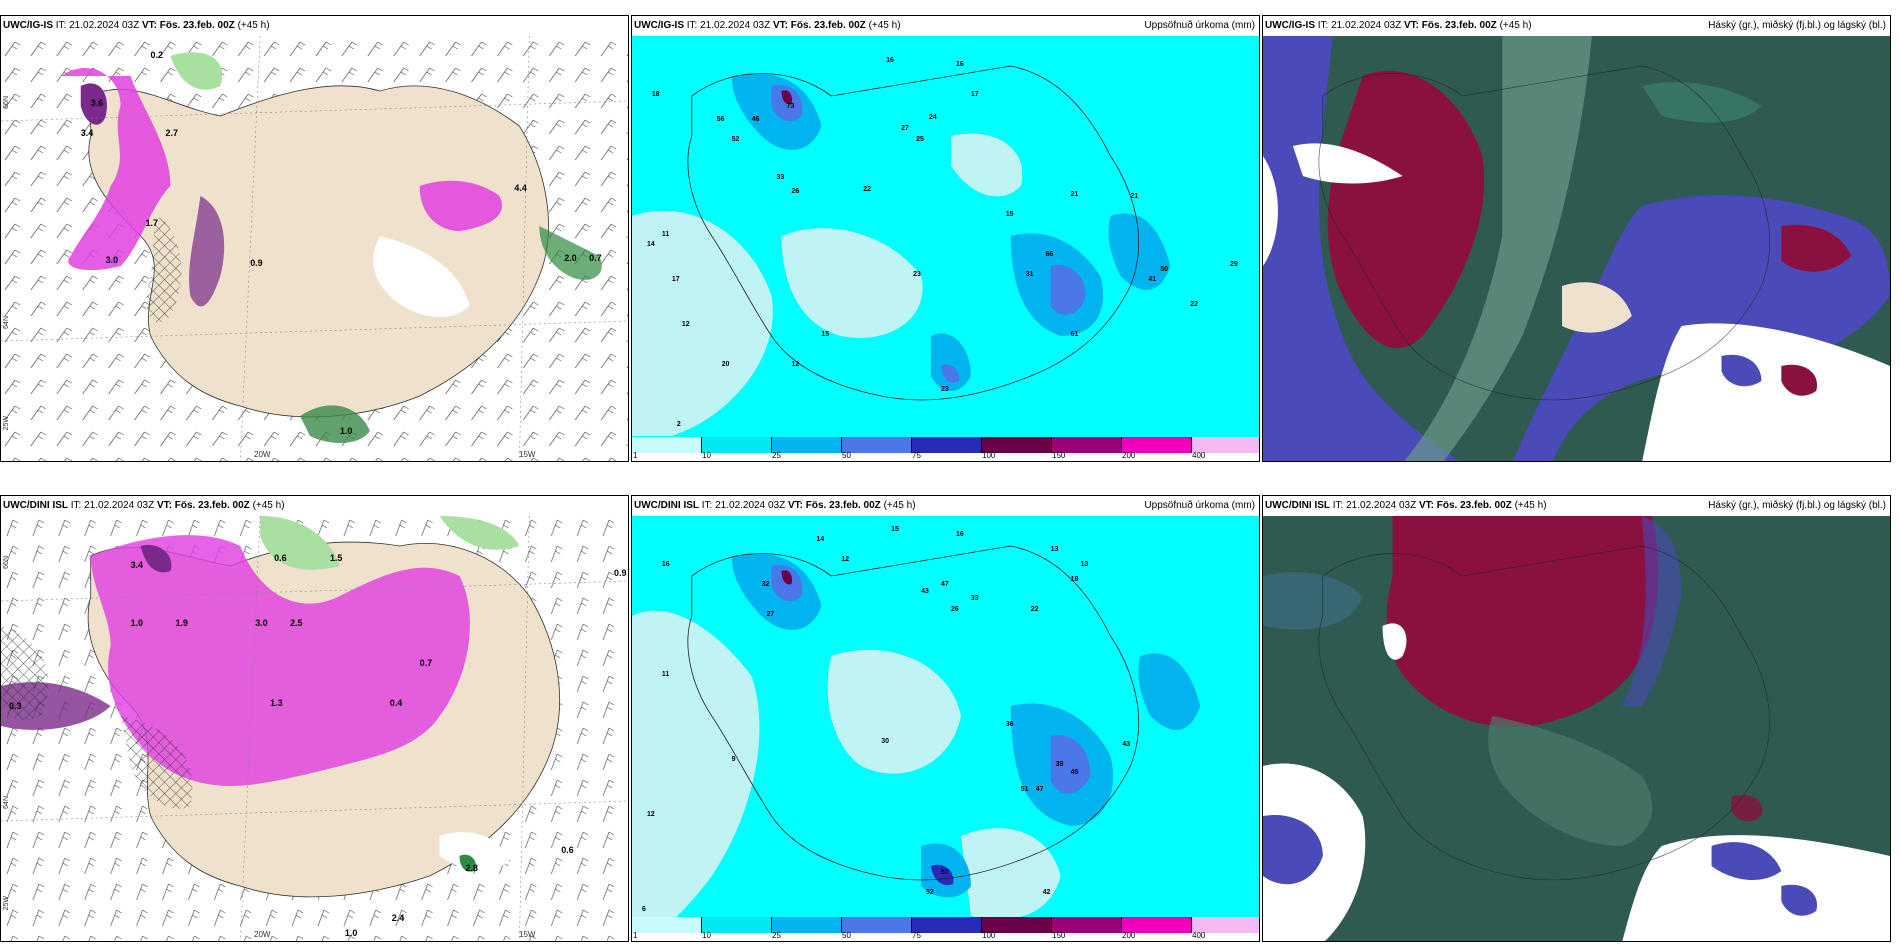 This screenshot has height=950, width=1900. What do you see at coordinates (280, 558) in the screenshot?
I see `snow-label: 0.6` at bounding box center [280, 558].